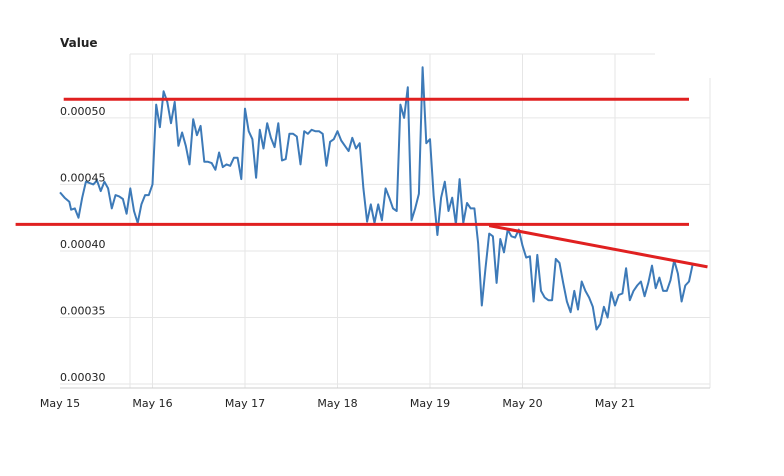 The image size is (784, 476). Describe the element at coordinates (430, 403) in the screenshot. I see `x-tick-label: May 19` at that location.